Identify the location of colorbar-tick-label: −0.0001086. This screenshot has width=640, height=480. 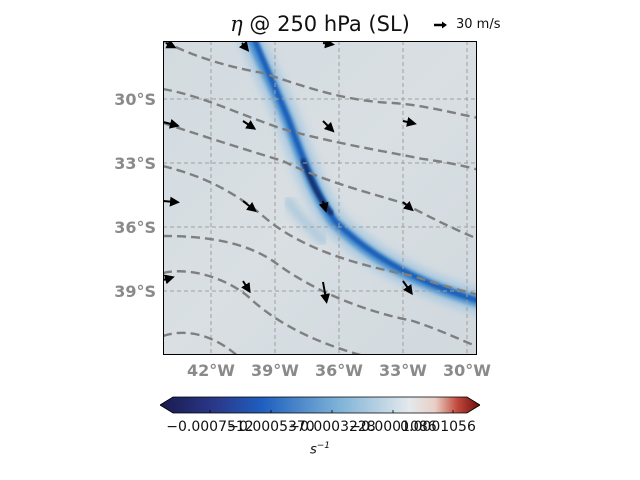
(393, 427).